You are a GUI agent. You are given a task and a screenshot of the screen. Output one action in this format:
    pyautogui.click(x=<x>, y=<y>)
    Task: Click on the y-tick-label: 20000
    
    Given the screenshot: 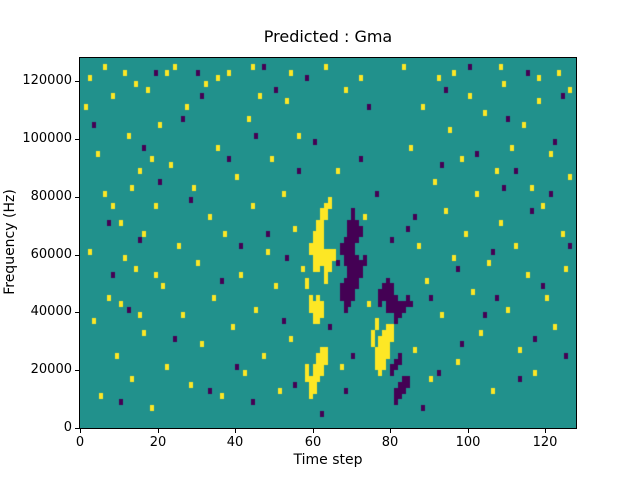 What is the action you would take?
    pyautogui.click(x=51, y=369)
    